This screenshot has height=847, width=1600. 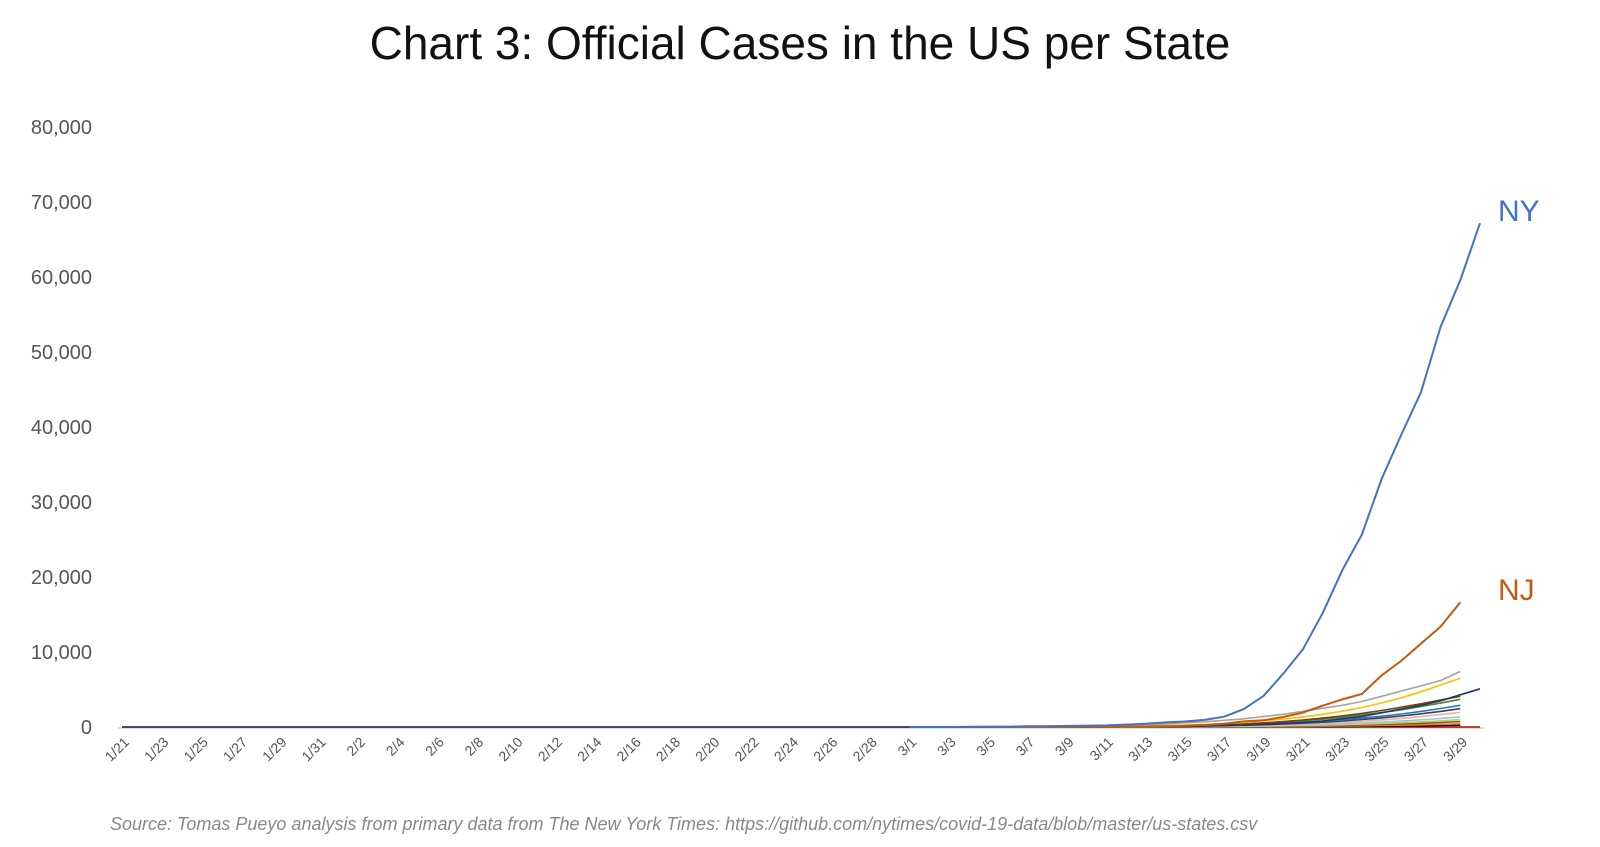 What do you see at coordinates (1519, 401) in the screenshot?
I see `series-end-labels: NJ NY` at bounding box center [1519, 401].